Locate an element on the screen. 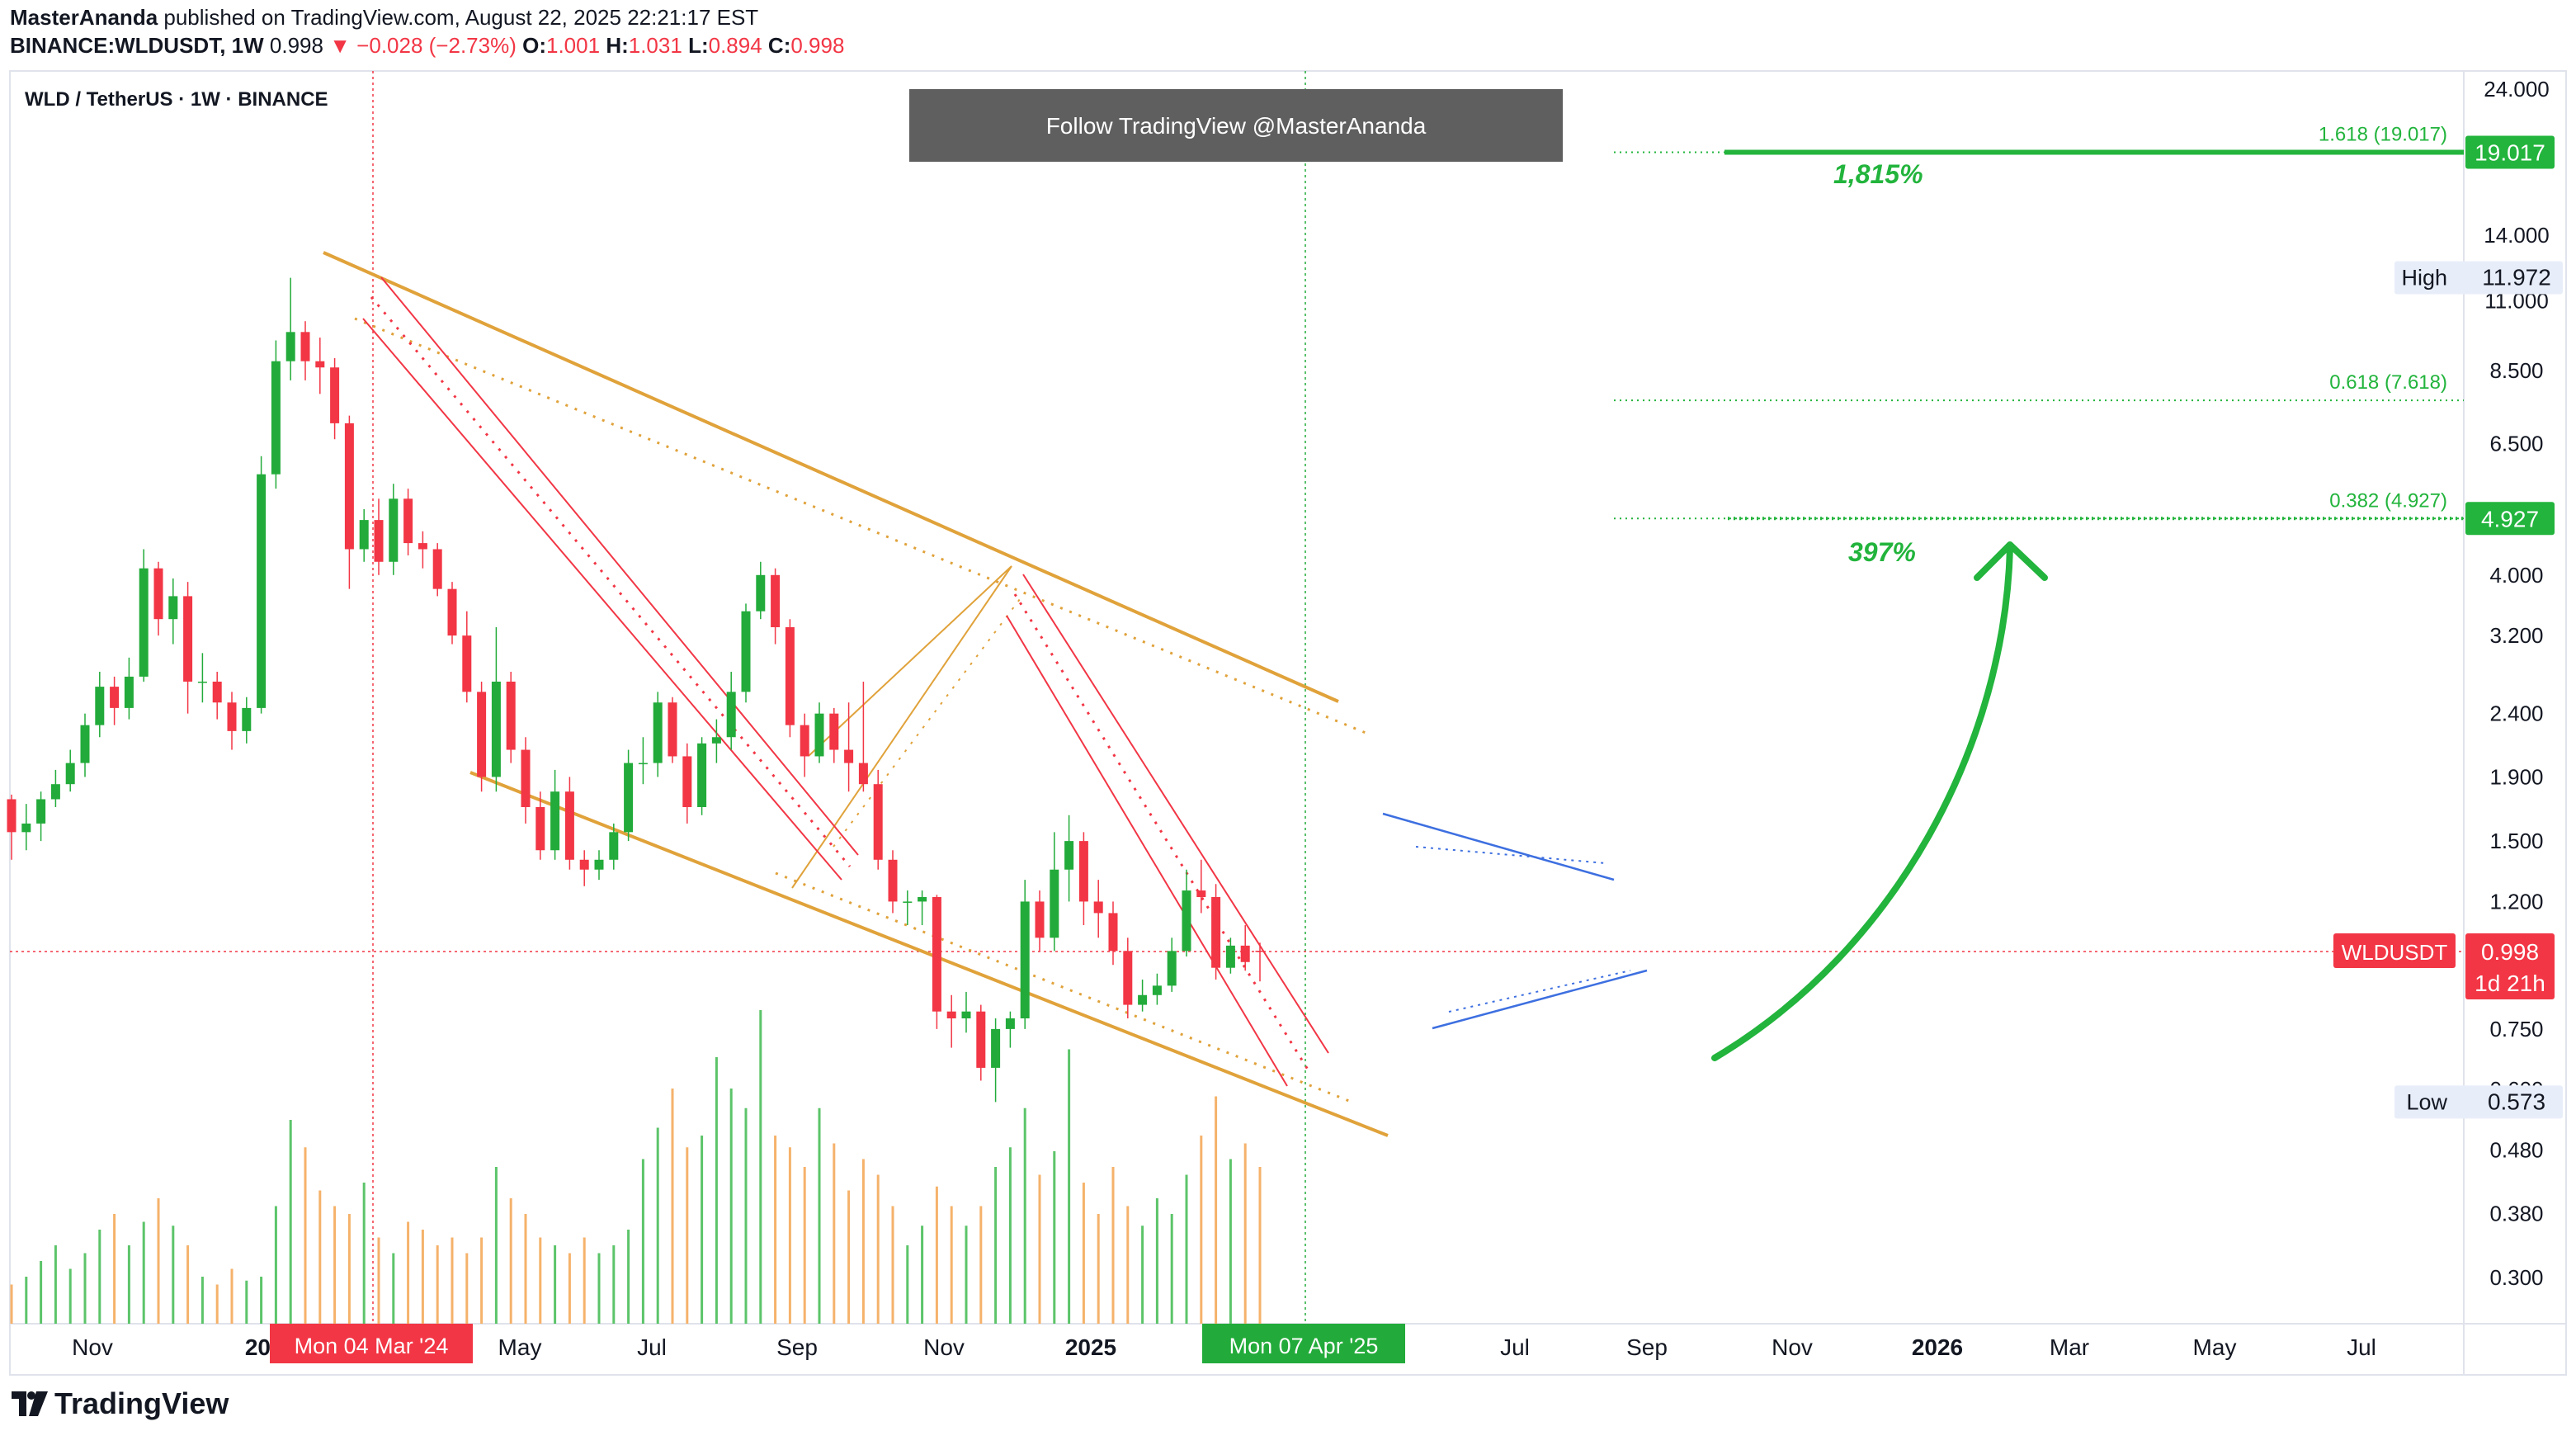 Image resolution: width=2576 pixels, height=1431 pixels. close-label: C: is located at coordinates (779, 45).